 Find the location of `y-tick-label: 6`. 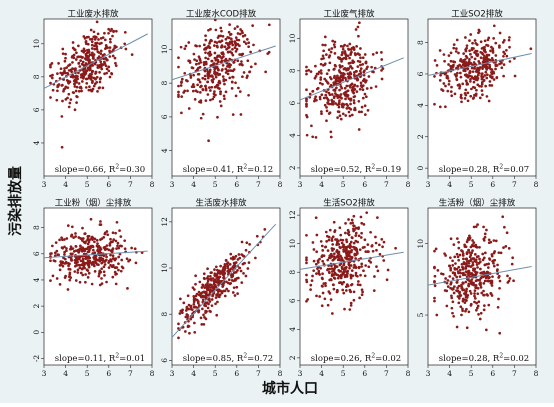

y-tick-label: 6 is located at coordinates (420, 73).